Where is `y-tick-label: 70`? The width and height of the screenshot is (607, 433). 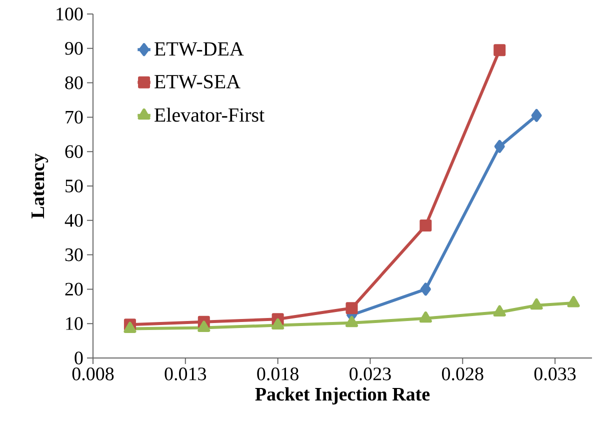
y-tick-label: 70 is located at coordinates (74, 117).